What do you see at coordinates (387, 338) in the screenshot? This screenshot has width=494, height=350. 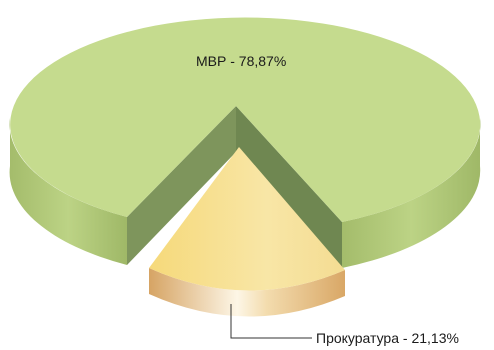 I see `label-prokuratura: Прокуратура - 21,13%` at bounding box center [387, 338].